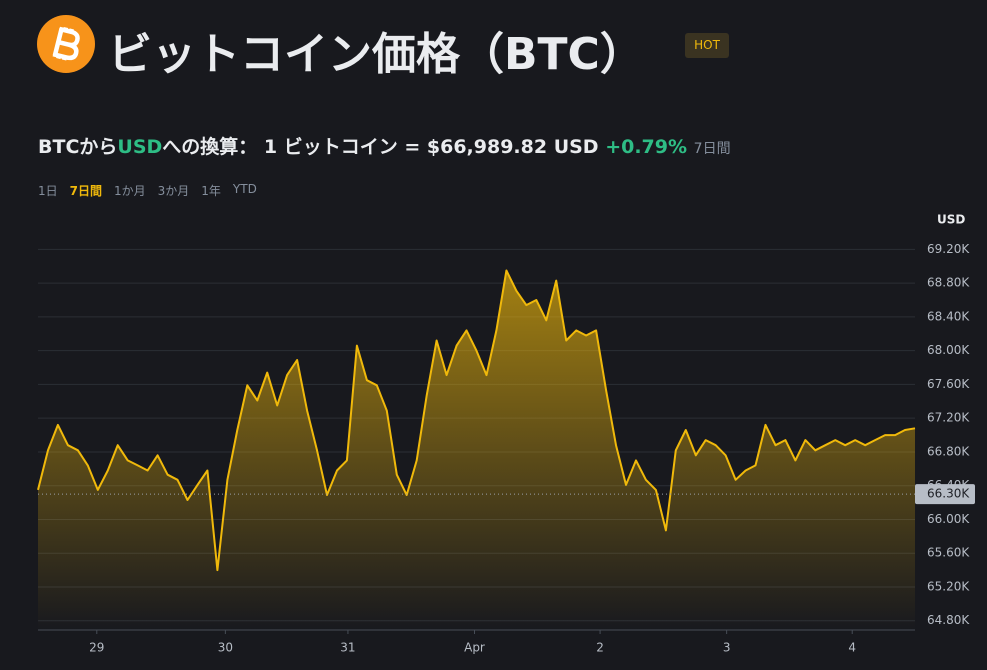 Image resolution: width=987 pixels, height=670 pixels. What do you see at coordinates (948, 586) in the screenshot?
I see `y-tick-label: 65.20K` at bounding box center [948, 586].